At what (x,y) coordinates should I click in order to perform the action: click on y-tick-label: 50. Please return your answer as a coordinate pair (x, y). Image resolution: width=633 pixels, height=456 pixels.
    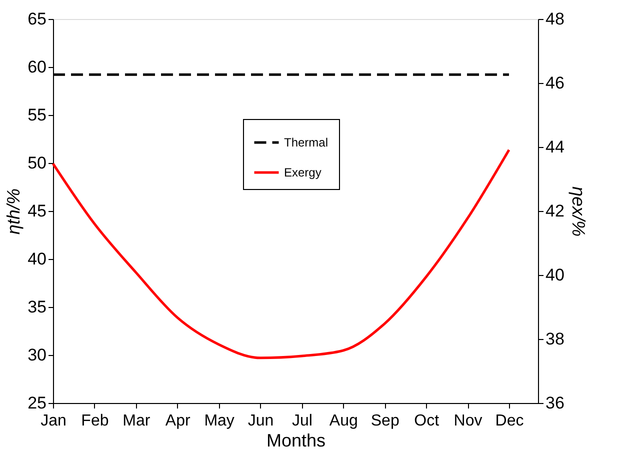
    Looking at the image, I should click on (37, 163).